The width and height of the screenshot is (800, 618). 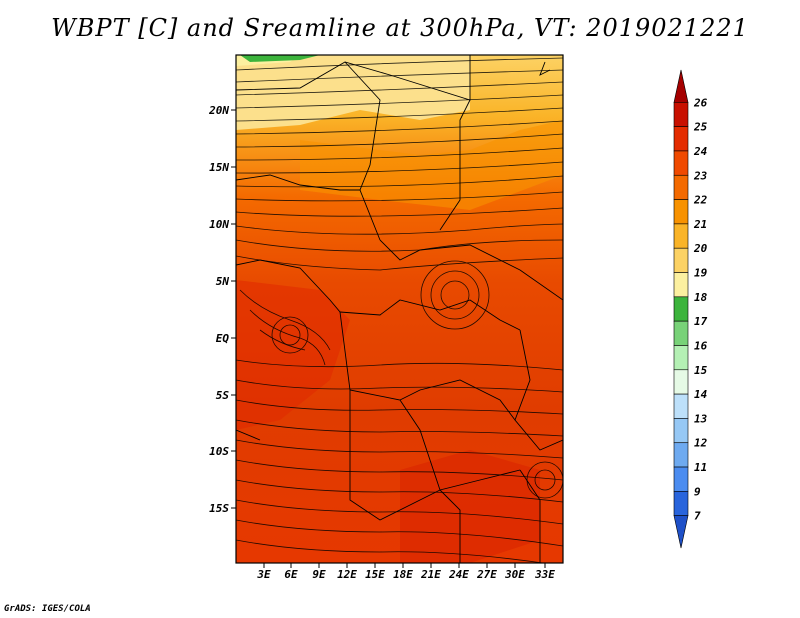 I want to click on colorbar-label: 15, so click(x=701, y=370).